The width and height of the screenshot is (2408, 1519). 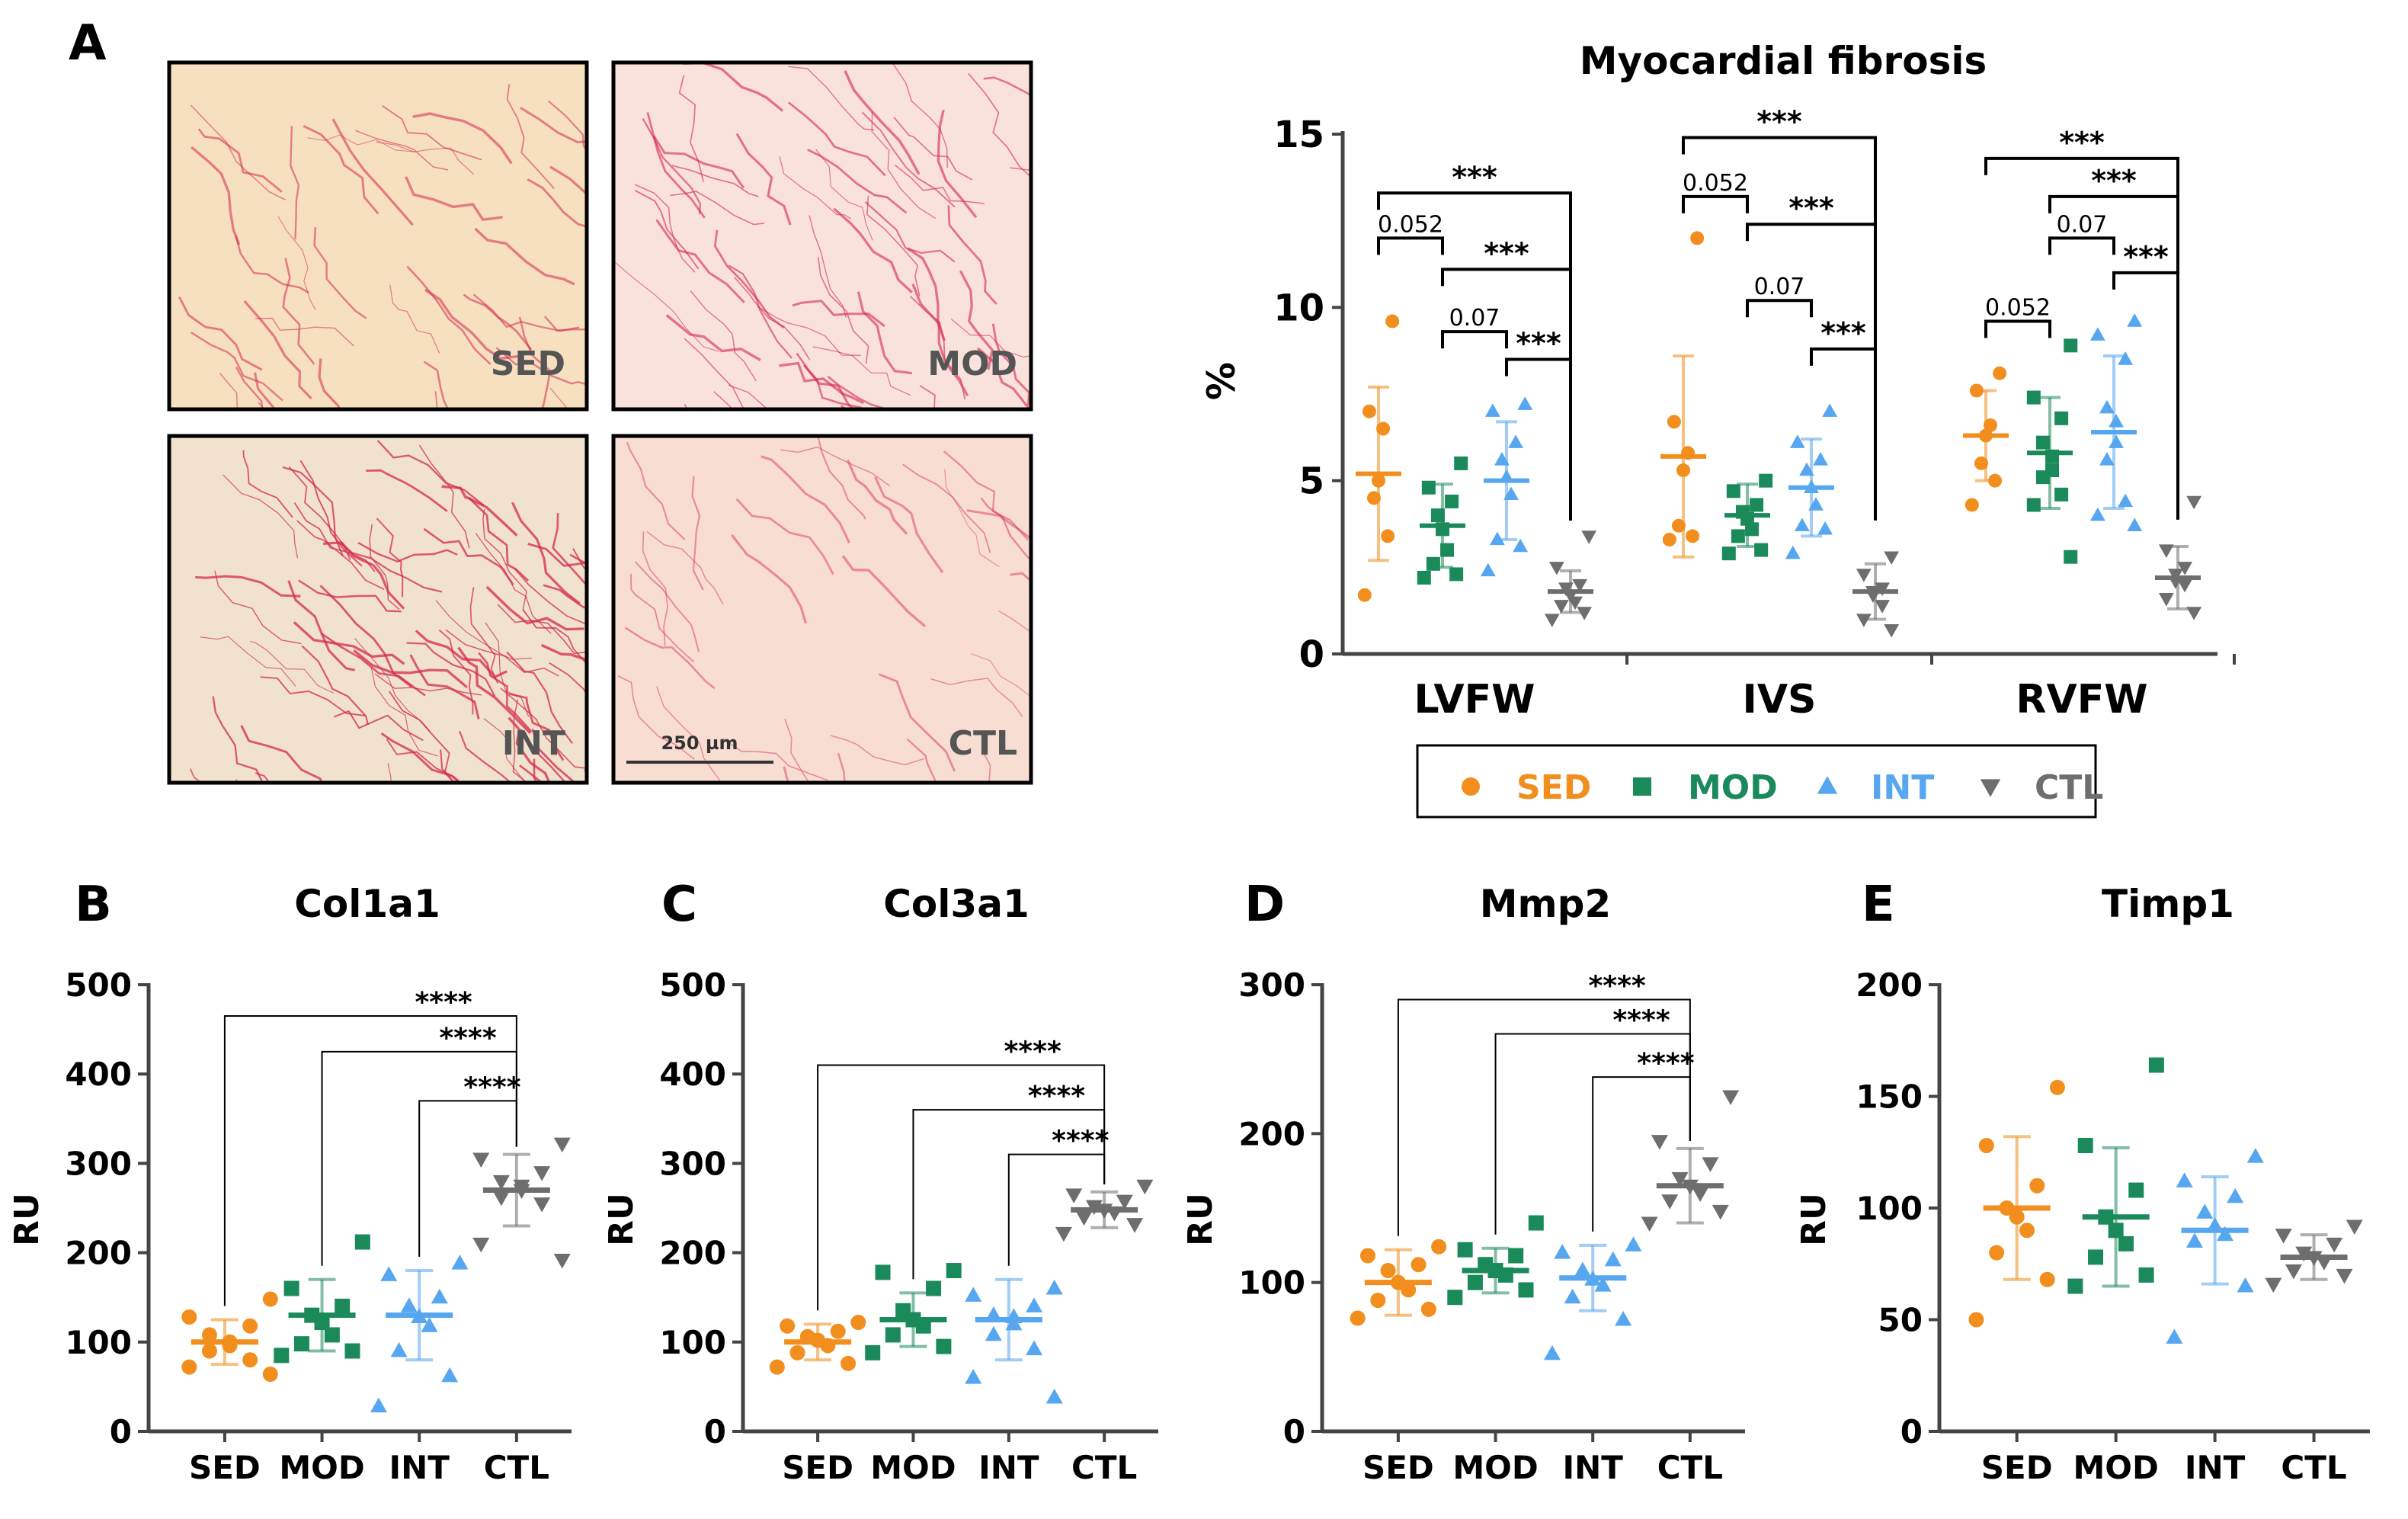 What do you see at coordinates (621, 1219) in the screenshot?
I see `col3a1-y-label: RU` at bounding box center [621, 1219].